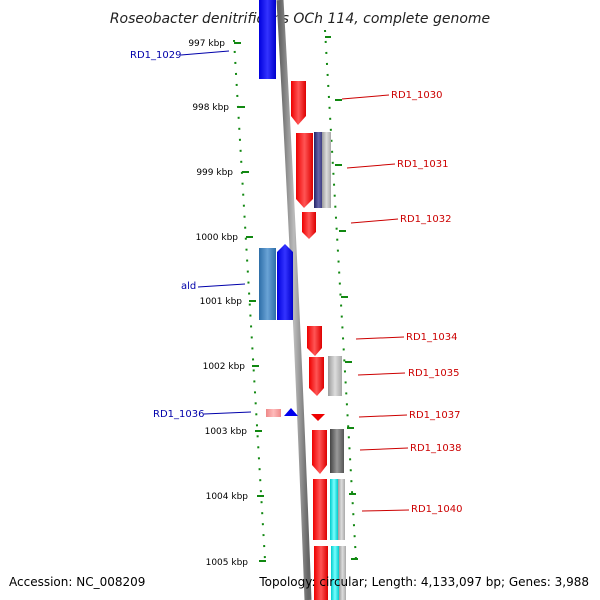  Describe the element at coordinates (178, 414) in the screenshot. I see `gene-label-rd1-1036: RD1_1036` at that location.